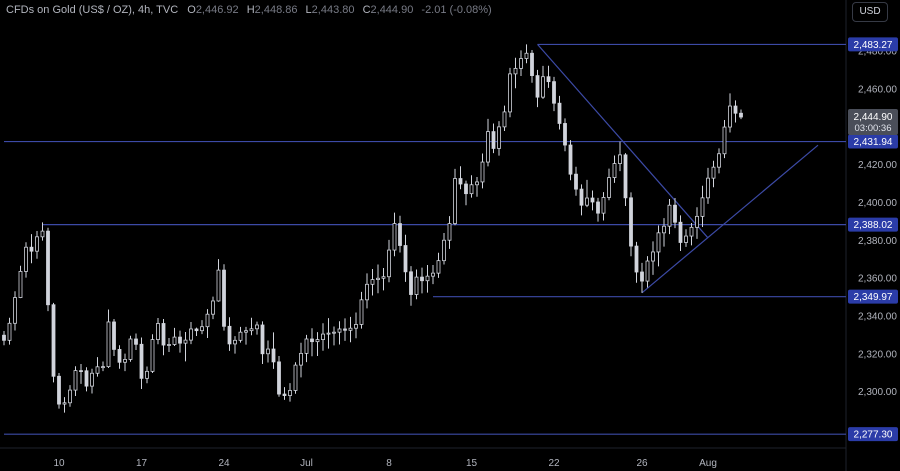 The height and width of the screenshot is (471, 900). I want to click on level-badge-label: 2,388.02, so click(873, 225).